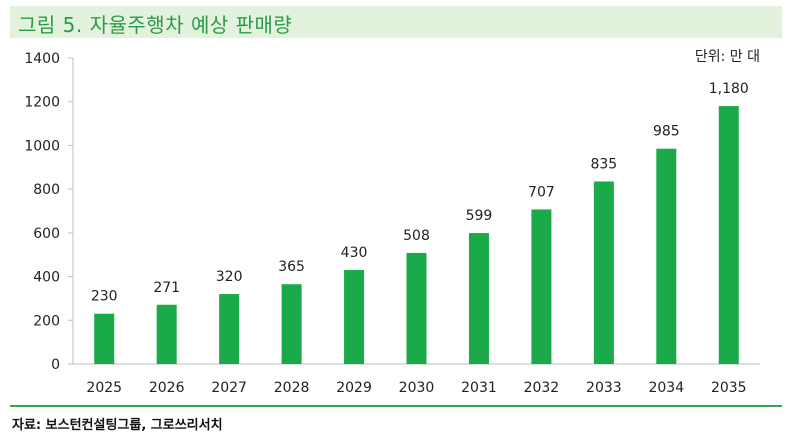 The height and width of the screenshot is (446, 800). I want to click on x-tick-label: 2034, so click(666, 388).